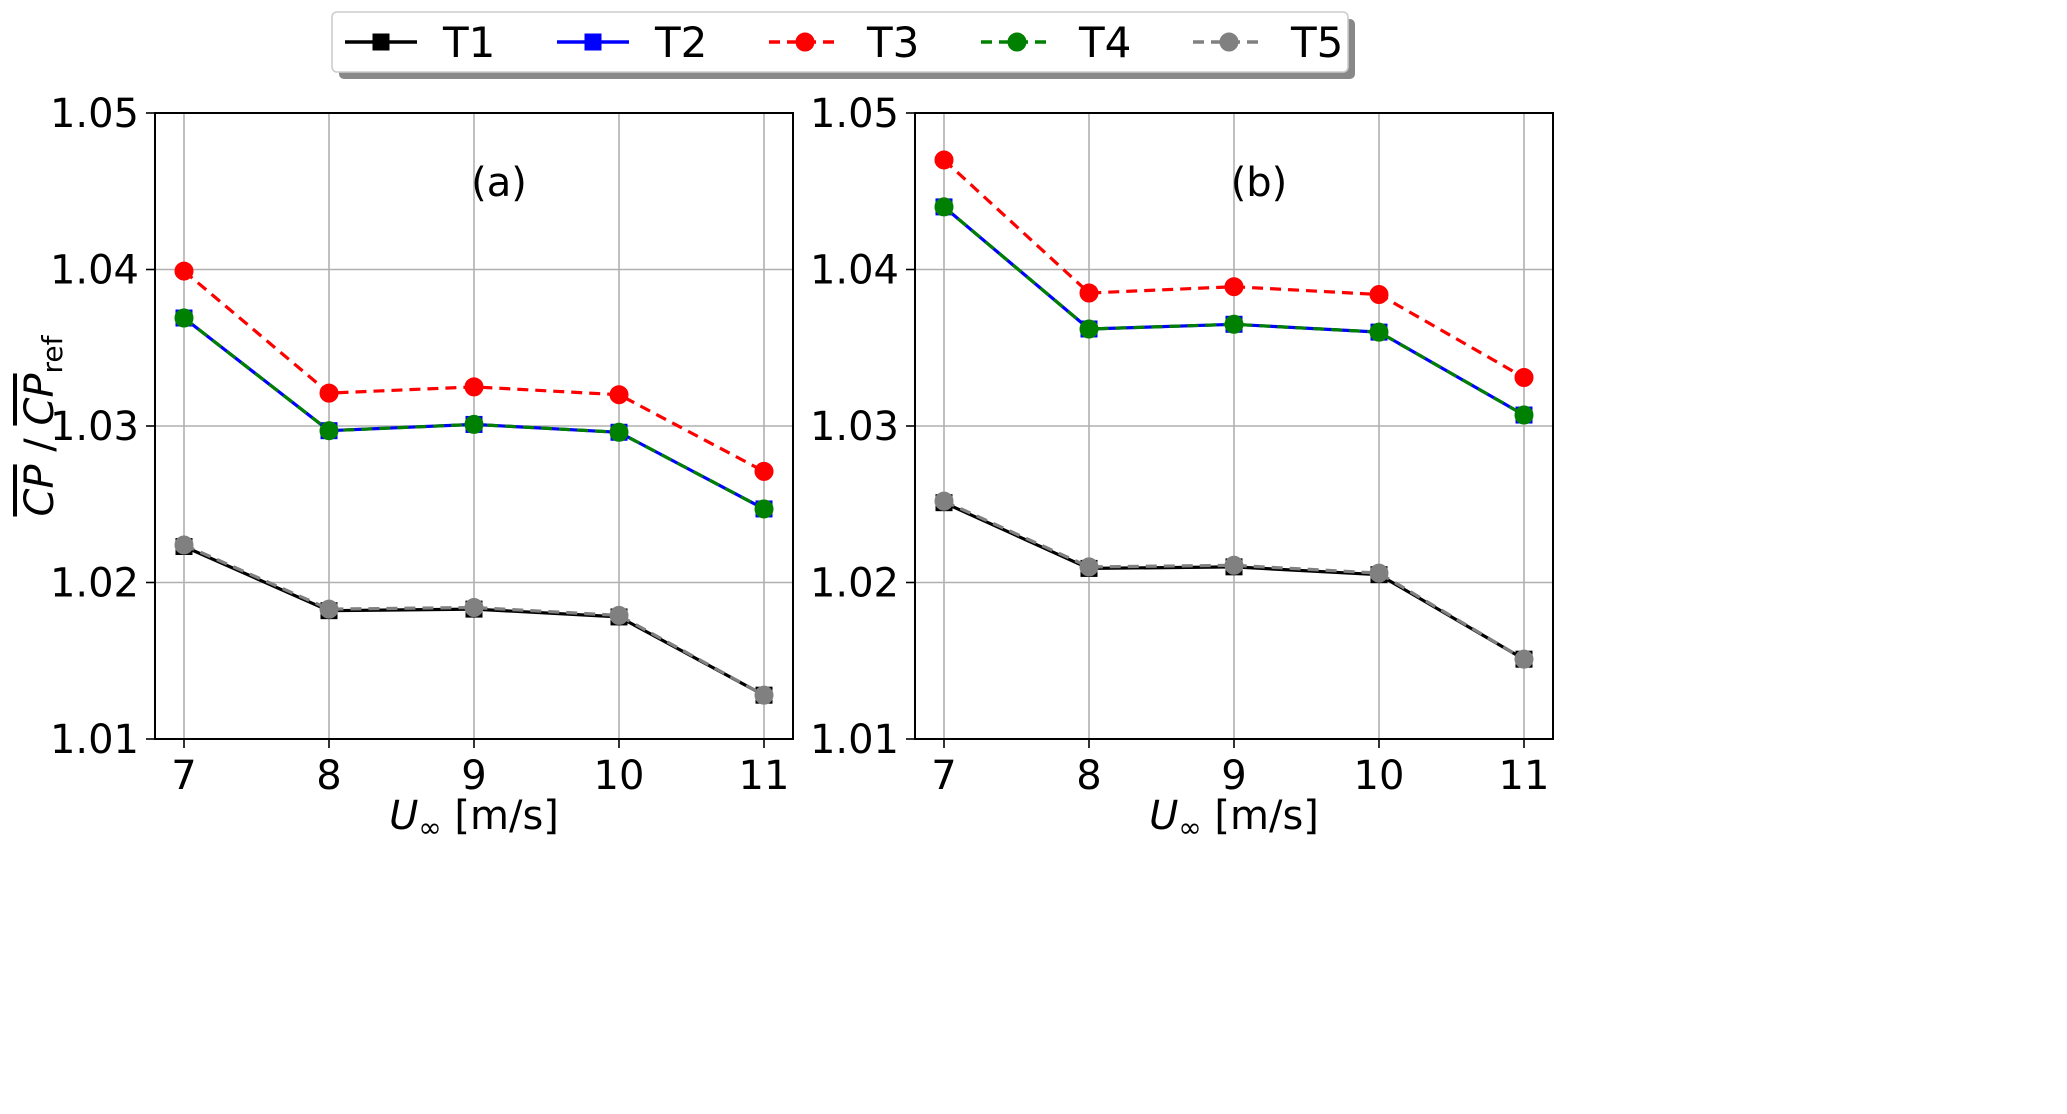  What do you see at coordinates (468, 42) in the screenshot?
I see `legend-label-t1: T1` at bounding box center [468, 42].